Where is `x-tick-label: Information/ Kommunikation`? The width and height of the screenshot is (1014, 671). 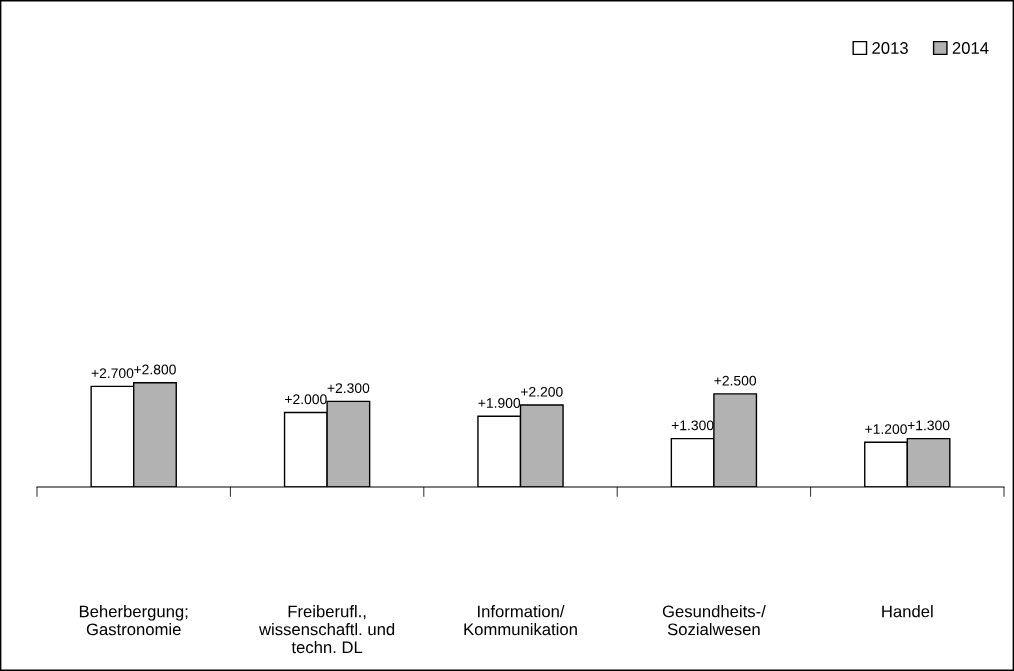 x-tick-label: Information/ Kommunikation is located at coordinates (520, 620).